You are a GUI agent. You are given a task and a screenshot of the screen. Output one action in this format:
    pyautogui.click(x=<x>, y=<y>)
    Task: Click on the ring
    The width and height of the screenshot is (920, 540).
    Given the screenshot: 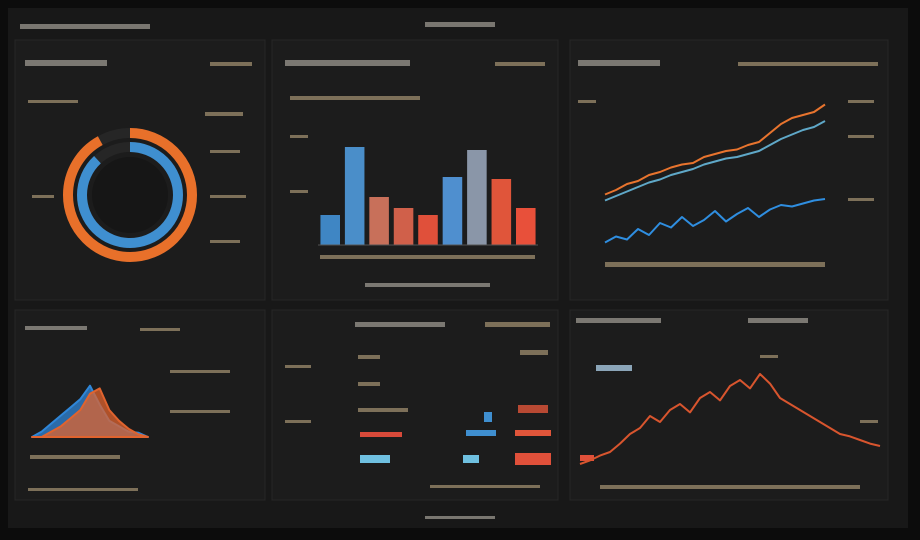 What is the action you would take?
    pyautogui.click(x=130, y=195)
    